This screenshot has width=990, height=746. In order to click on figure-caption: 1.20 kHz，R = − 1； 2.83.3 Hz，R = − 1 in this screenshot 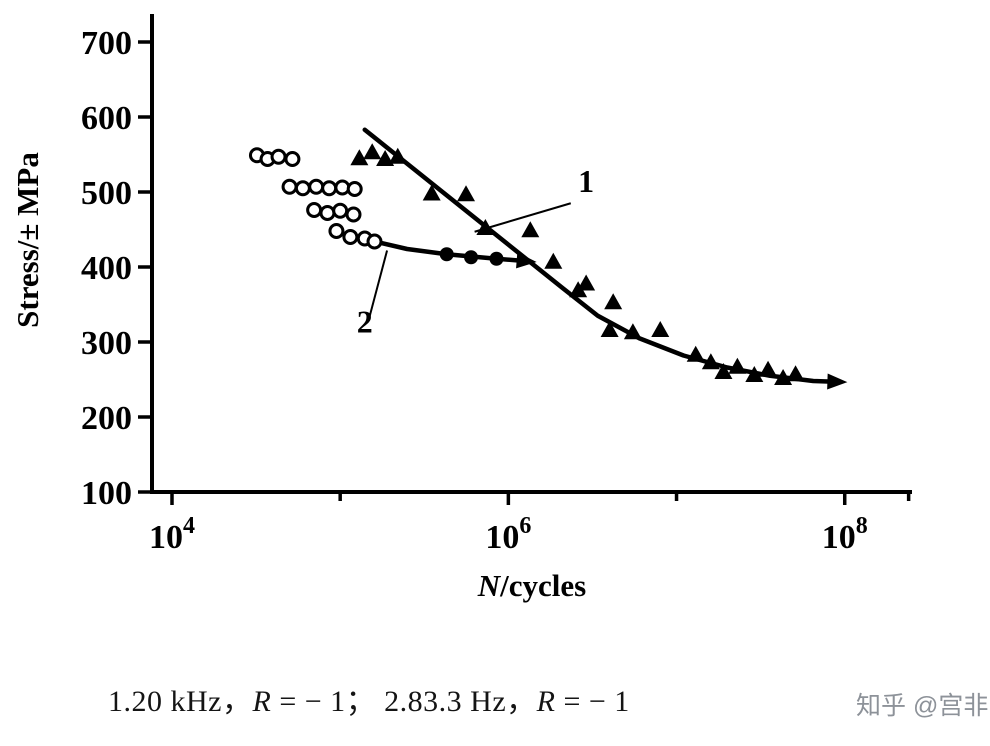, I will do `click(369, 698)`.